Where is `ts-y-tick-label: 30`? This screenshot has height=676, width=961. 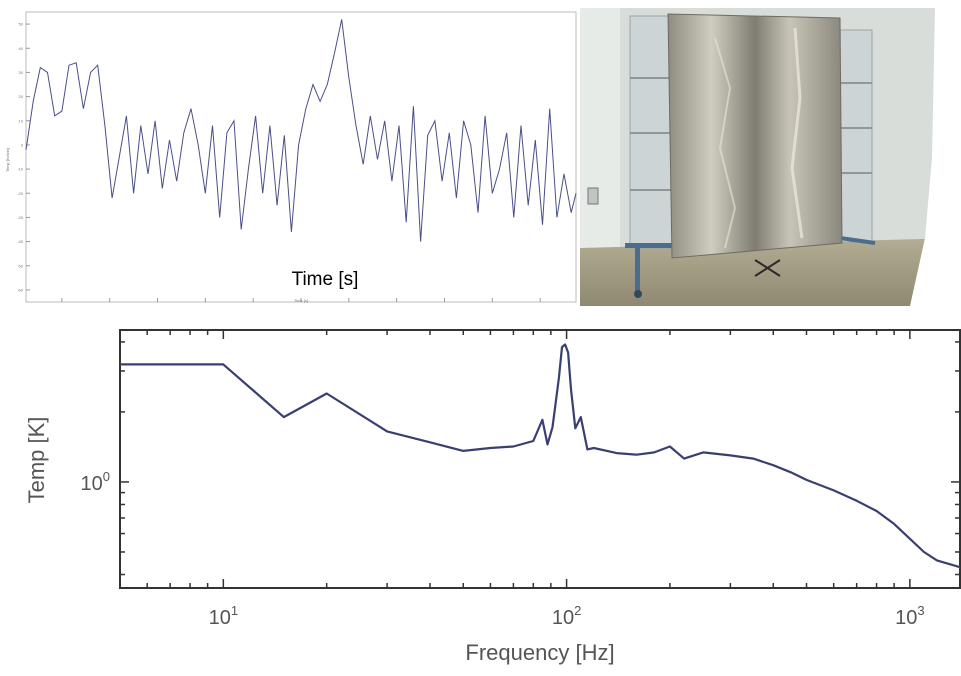
ts-y-tick-label: 30 is located at coordinates (21, 72).